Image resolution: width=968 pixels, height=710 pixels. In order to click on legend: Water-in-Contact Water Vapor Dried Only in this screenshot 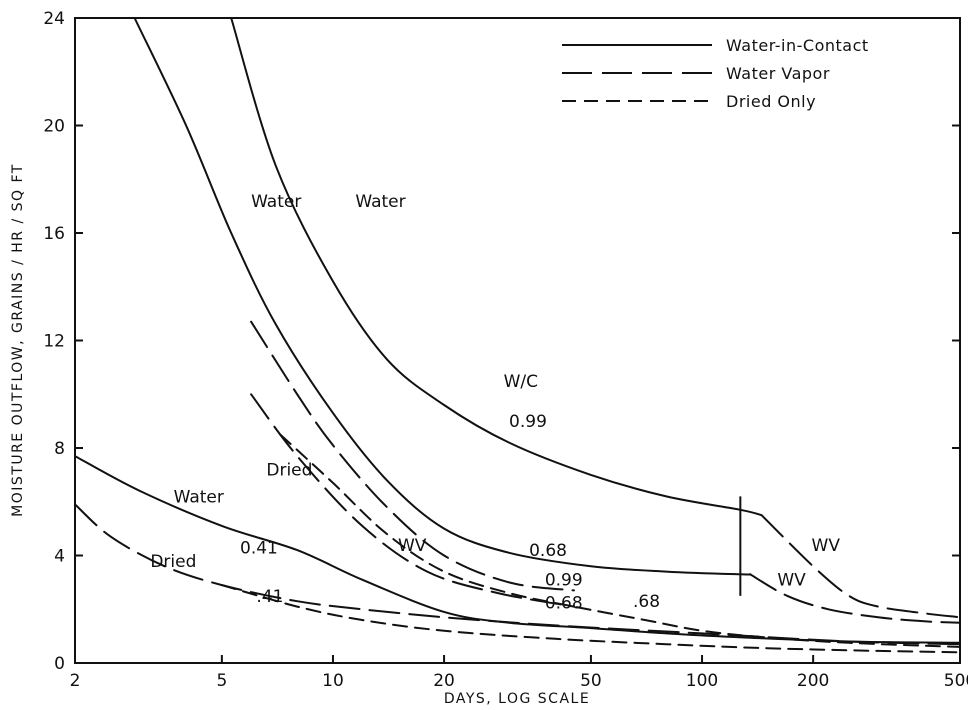, I will do `click(715, 73)`.